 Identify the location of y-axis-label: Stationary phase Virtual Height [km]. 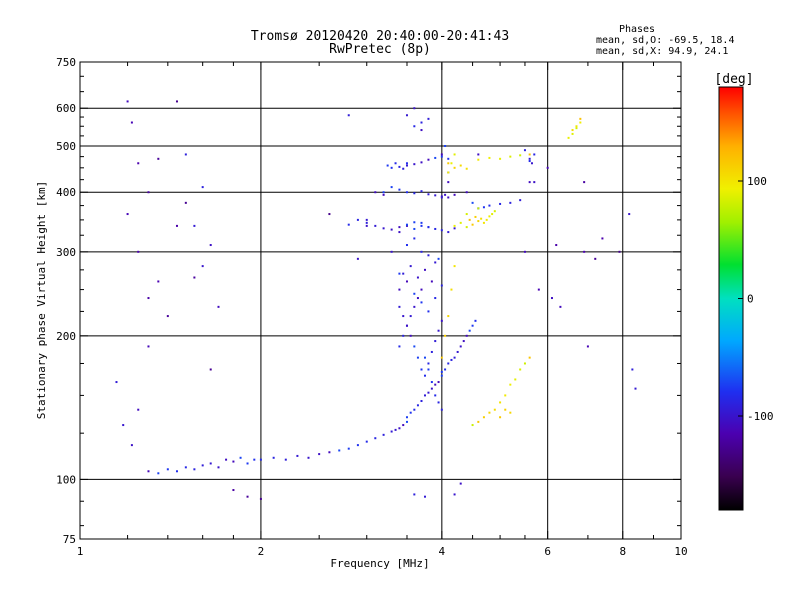
(41, 300).